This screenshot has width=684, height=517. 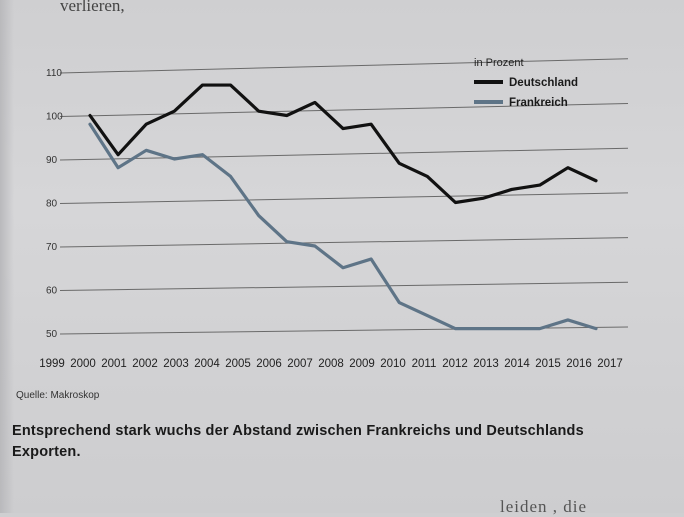 I want to click on x-tick-label-2008: 2008, so click(x=331, y=364).